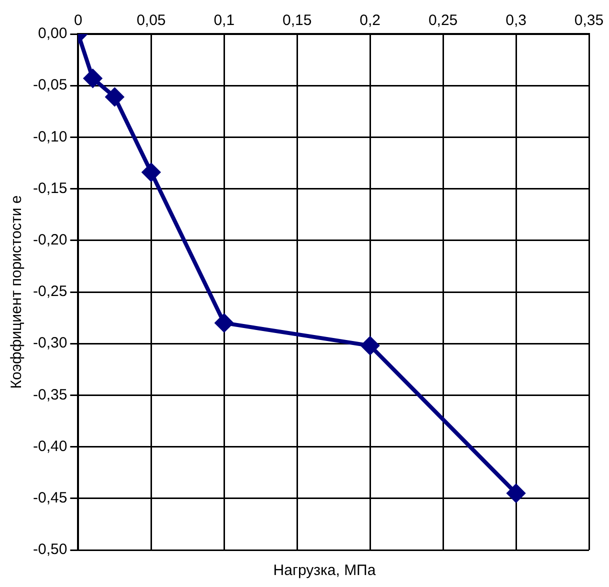  What do you see at coordinates (516, 21) in the screenshot?
I see `x-tick-label: 0,3` at bounding box center [516, 21].